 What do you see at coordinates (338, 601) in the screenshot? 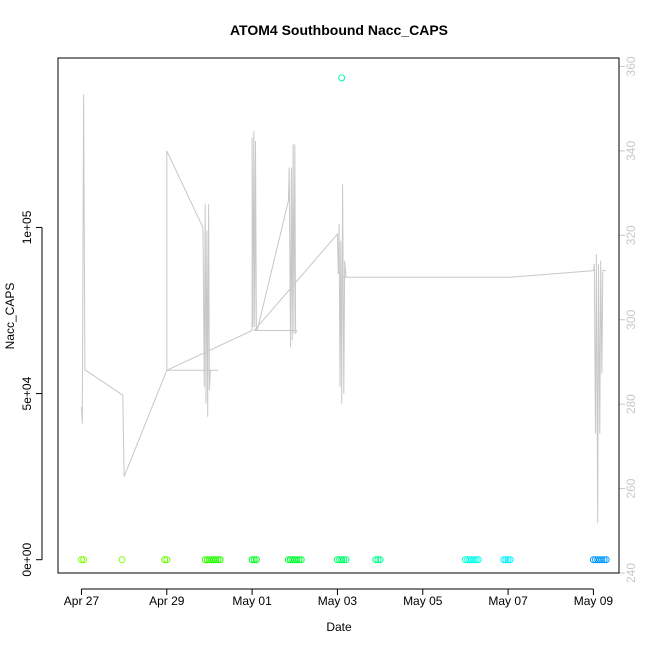
I see `x-tick-label: May 03` at bounding box center [338, 601].